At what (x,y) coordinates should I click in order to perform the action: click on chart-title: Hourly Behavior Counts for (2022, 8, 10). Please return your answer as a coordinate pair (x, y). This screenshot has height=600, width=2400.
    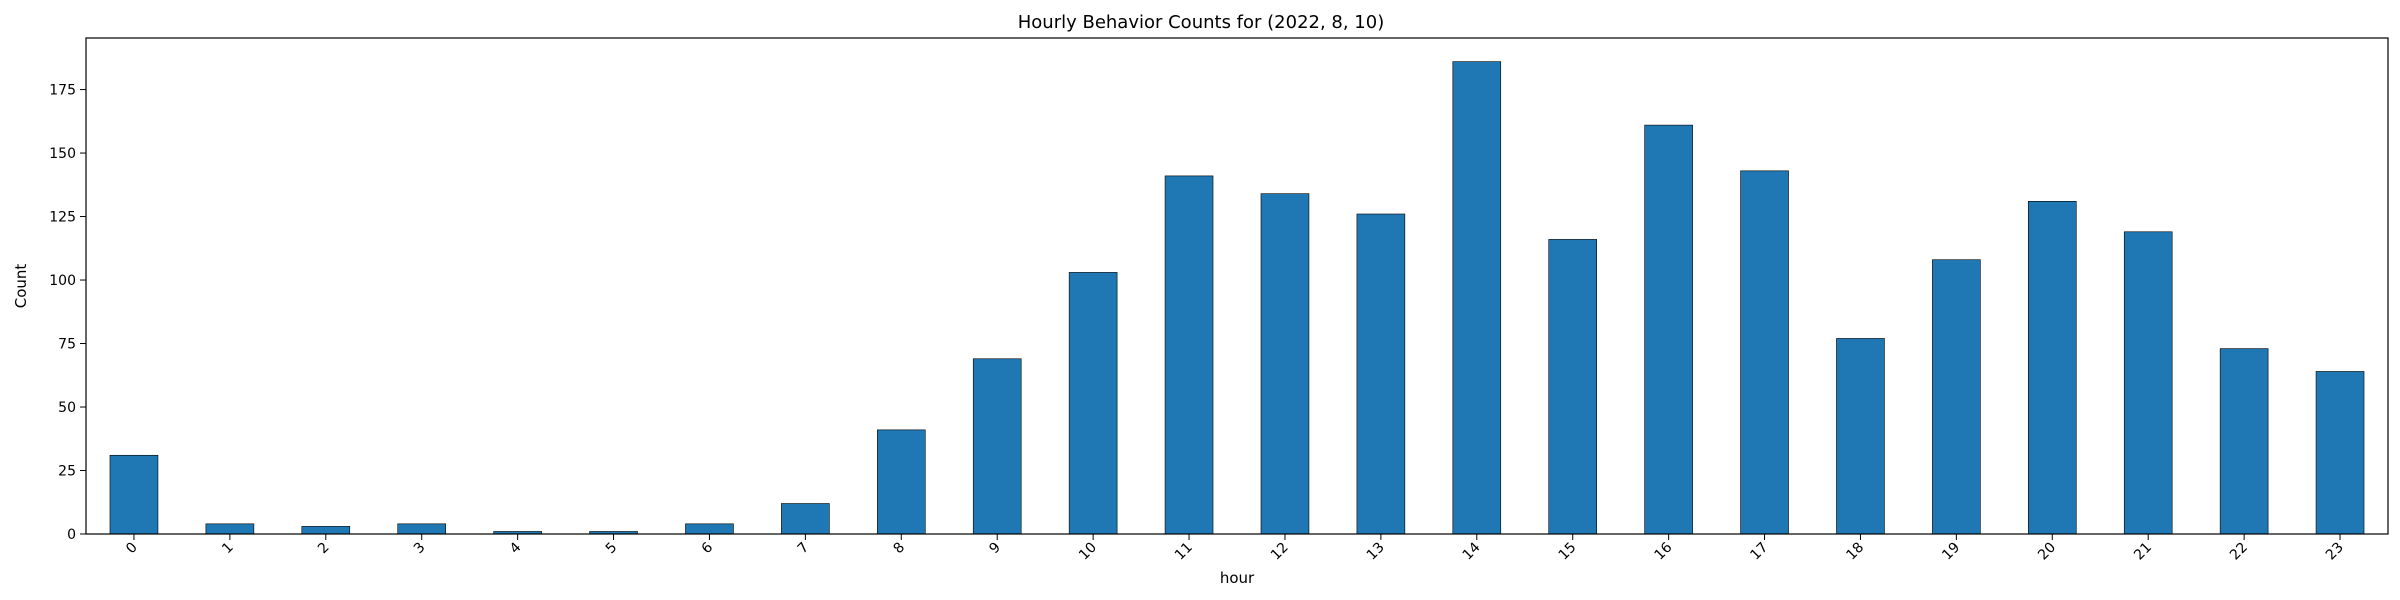
    Looking at the image, I should click on (1201, 22).